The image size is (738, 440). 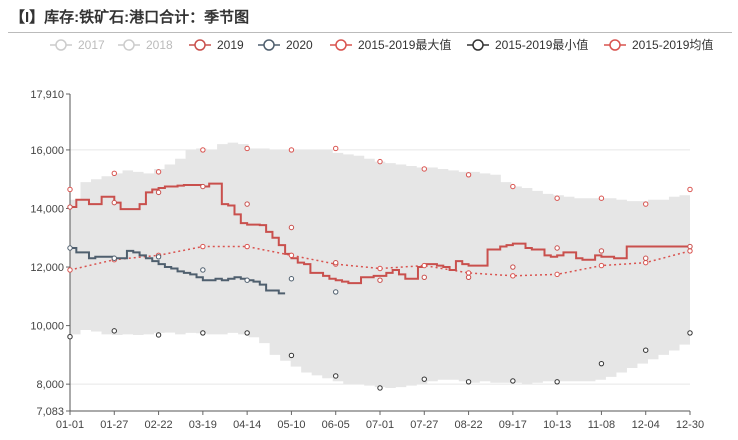 What do you see at coordinates (159, 45) in the screenshot?
I see `legend-label: 2018` at bounding box center [159, 45].